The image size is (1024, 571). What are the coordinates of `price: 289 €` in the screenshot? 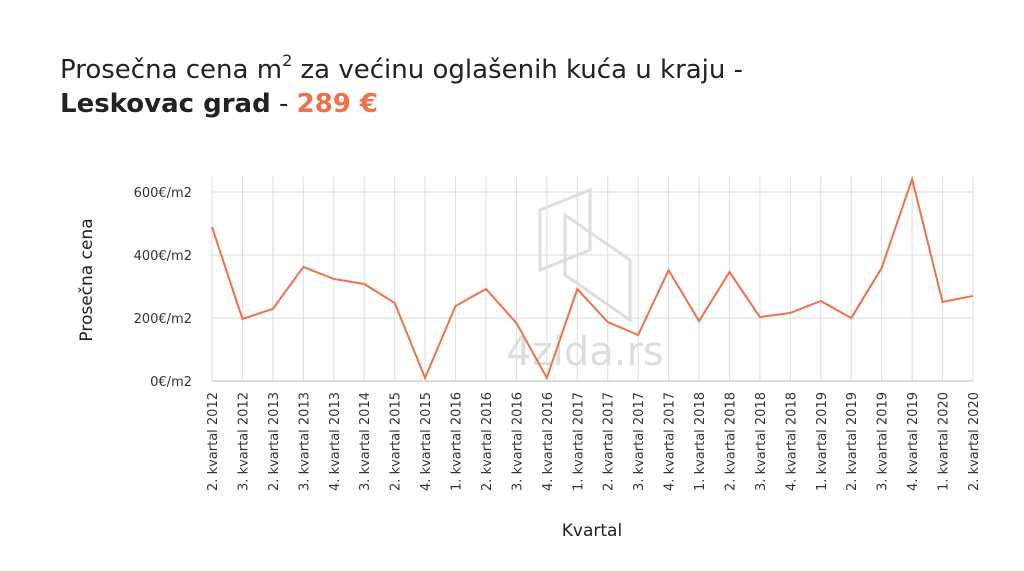 It's located at (337, 104).